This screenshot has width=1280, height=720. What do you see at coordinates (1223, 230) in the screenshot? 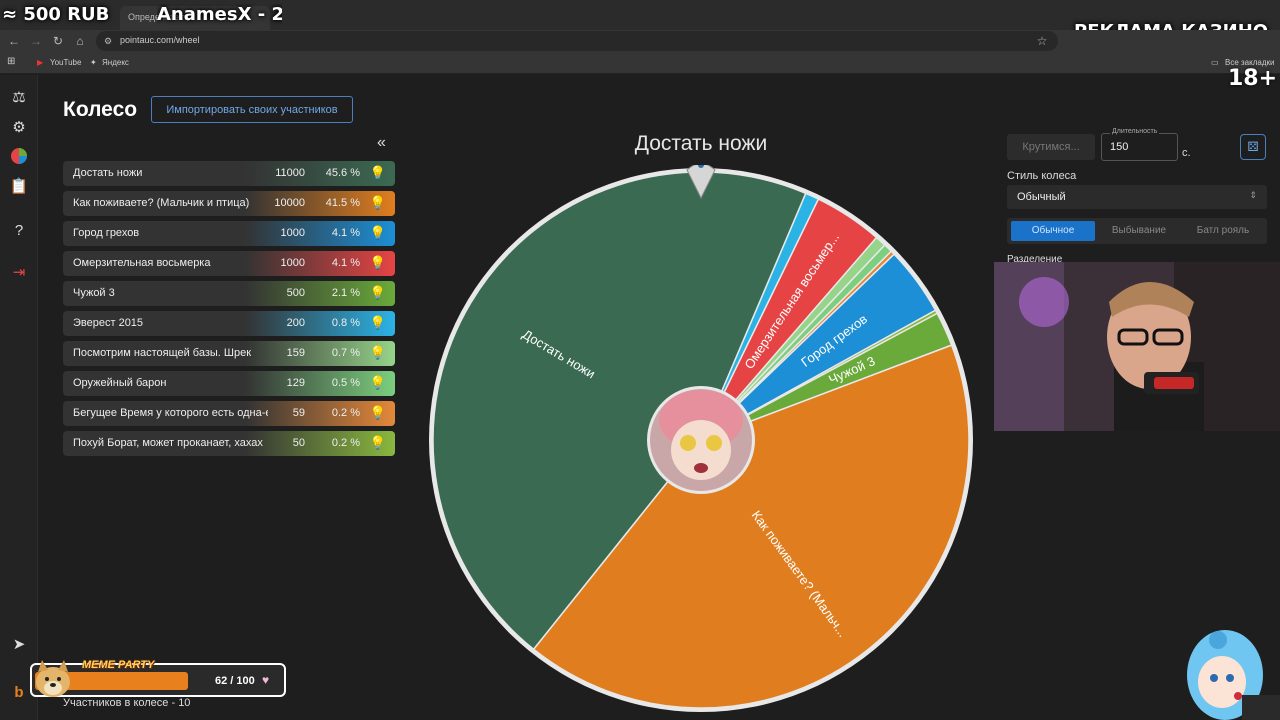
I see `mode-battle-royale: Батл рояль` at bounding box center [1223, 230].